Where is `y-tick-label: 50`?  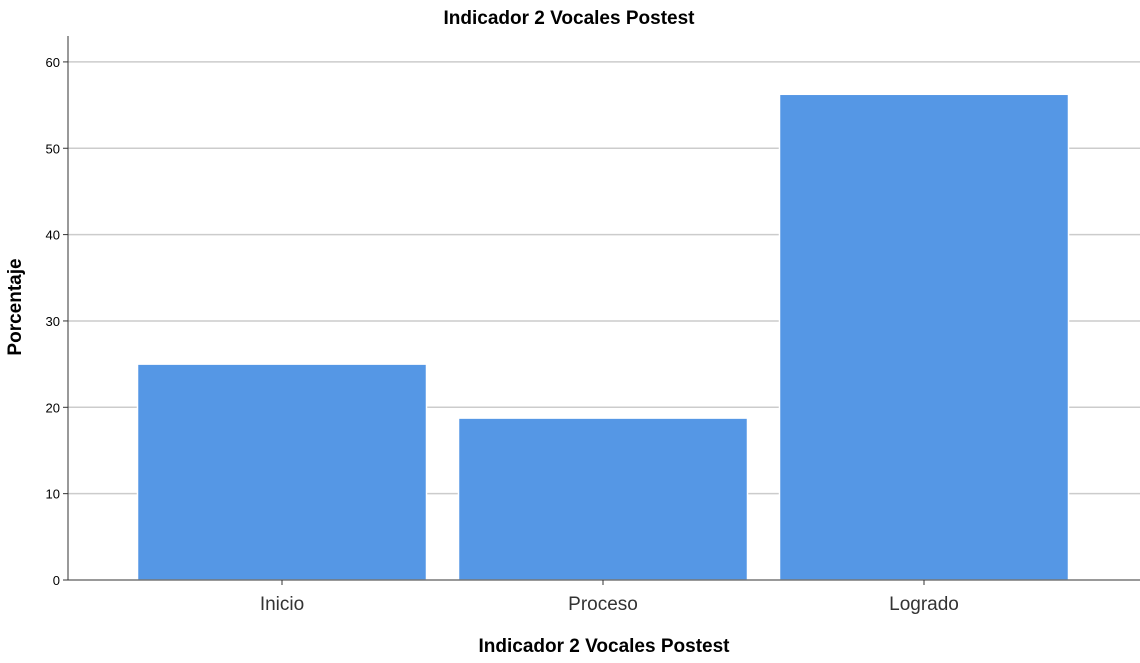 y-tick-label: 50 is located at coordinates (53, 148).